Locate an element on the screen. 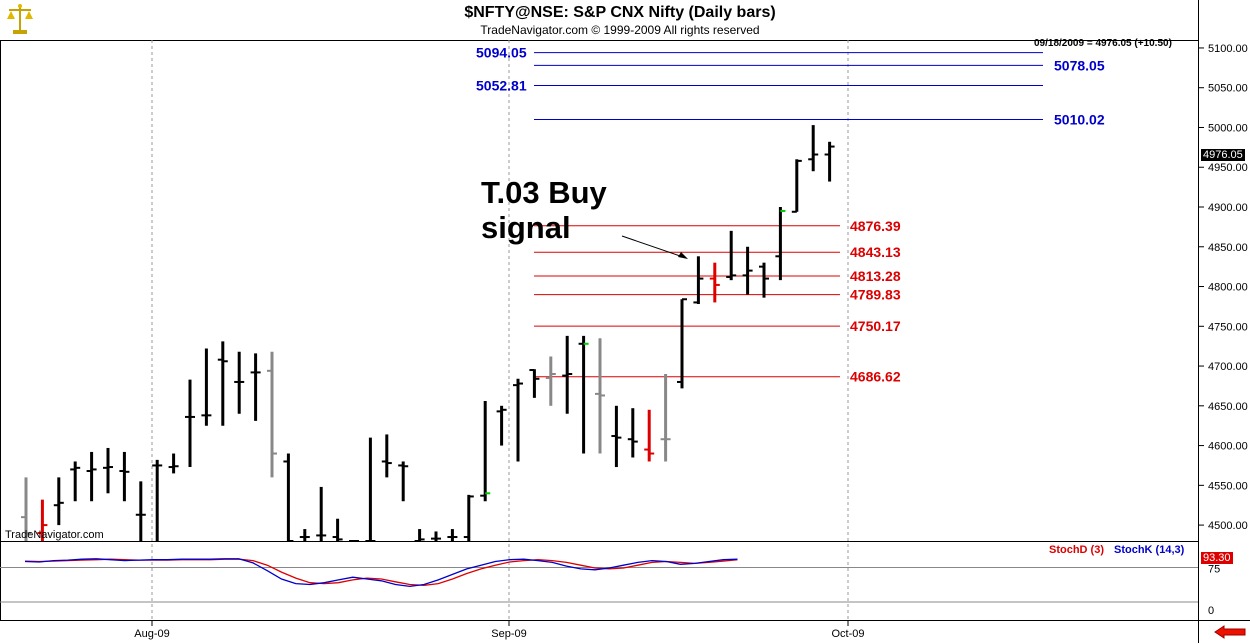 This screenshot has height=644, width=1250. balance-logo-icon is located at coordinates (20, 19).